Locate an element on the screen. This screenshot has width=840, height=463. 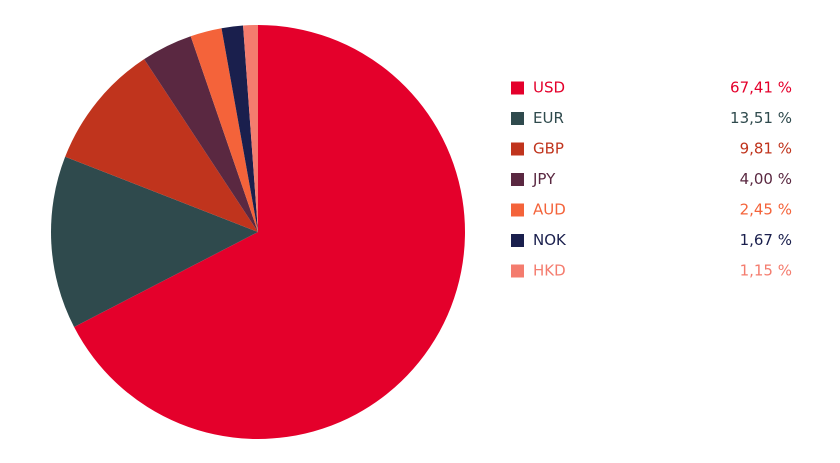
legend-value: 2,45 % is located at coordinates (766, 210).